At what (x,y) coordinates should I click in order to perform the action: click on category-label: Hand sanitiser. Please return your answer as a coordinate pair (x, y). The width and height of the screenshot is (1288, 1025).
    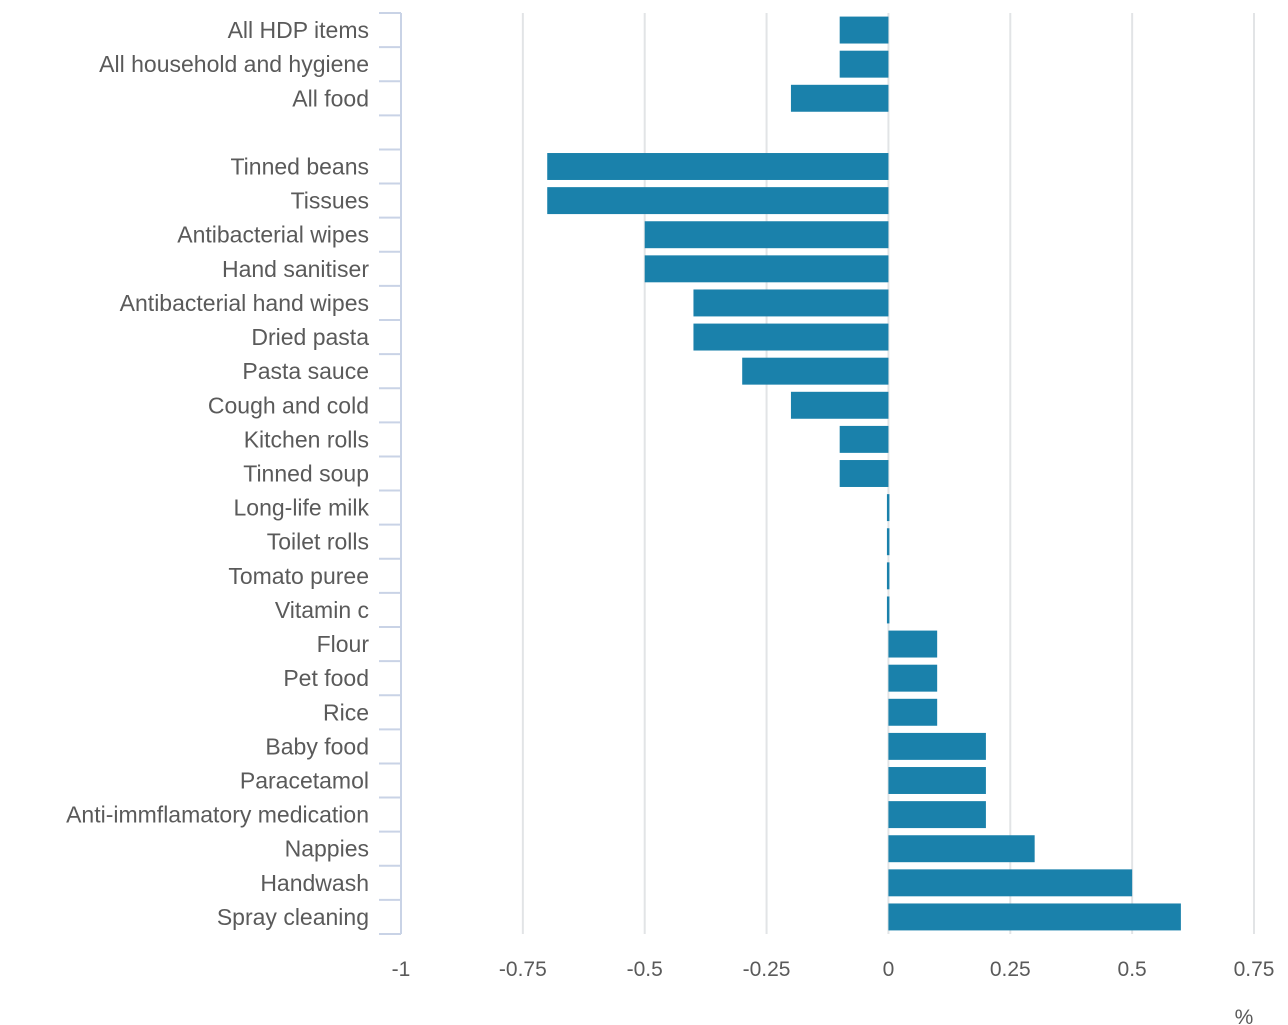
    Looking at the image, I should click on (295, 269).